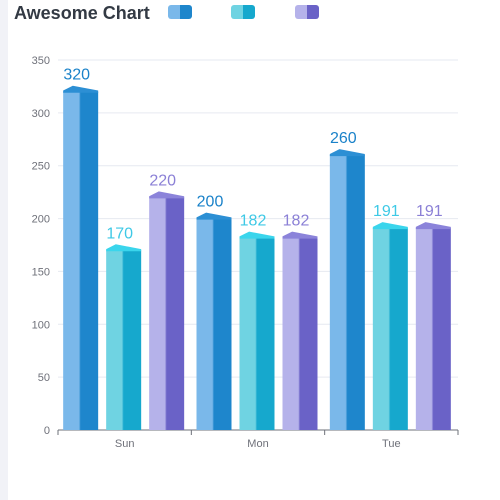 The image size is (500, 500). What do you see at coordinates (210, 202) in the screenshot?
I see `data-label: 200` at bounding box center [210, 202].